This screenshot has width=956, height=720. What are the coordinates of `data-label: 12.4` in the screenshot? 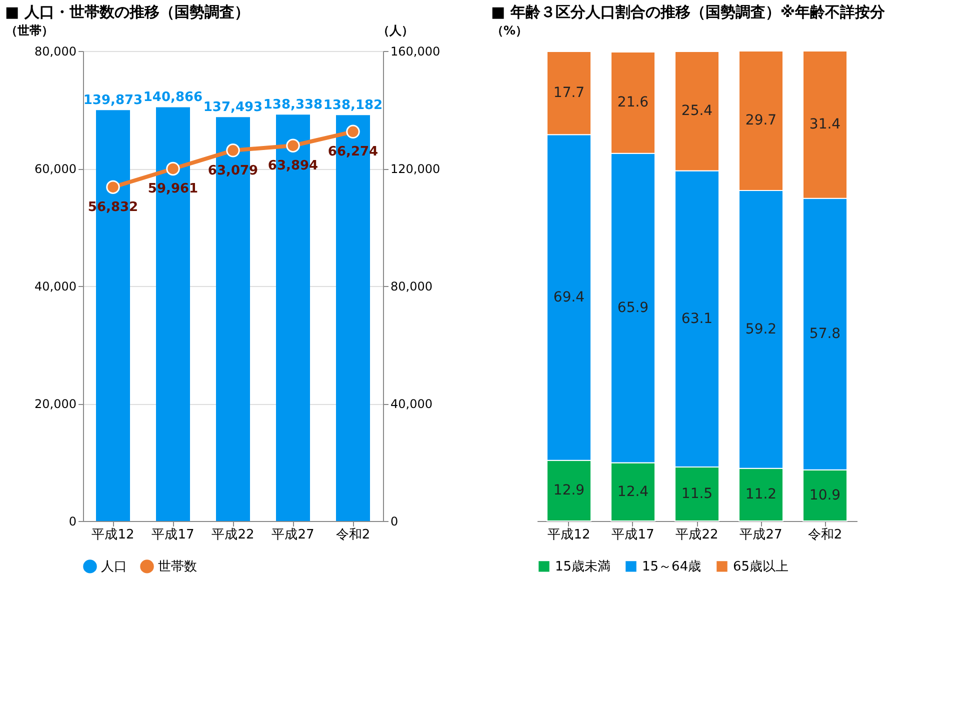 It's located at (633, 492).